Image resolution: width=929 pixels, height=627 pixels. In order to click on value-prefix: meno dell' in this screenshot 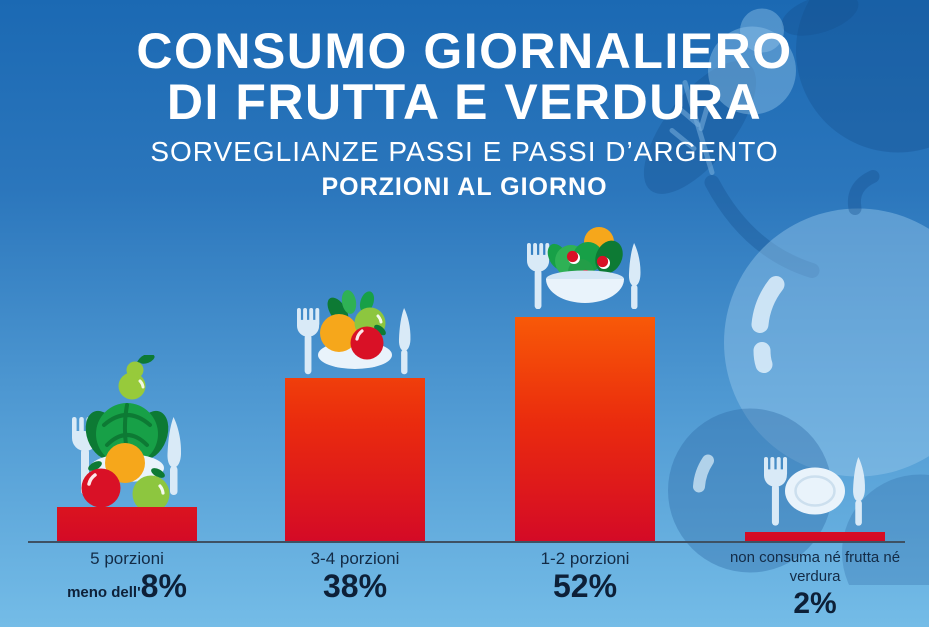, I will do `click(104, 593)`.